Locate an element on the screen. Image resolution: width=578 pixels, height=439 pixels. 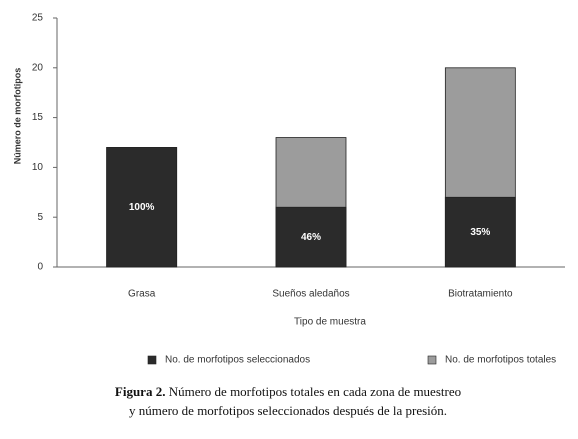
annotation: 35% is located at coordinates (480, 232).